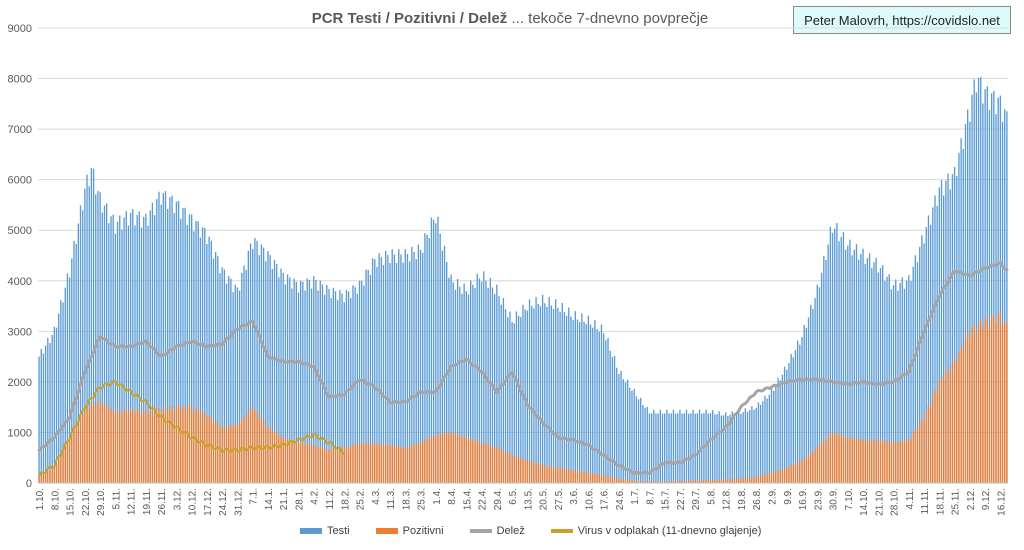 The width and height of the screenshot is (1024, 550). I want to click on x-tick-label: 21.1., so click(284, 499).